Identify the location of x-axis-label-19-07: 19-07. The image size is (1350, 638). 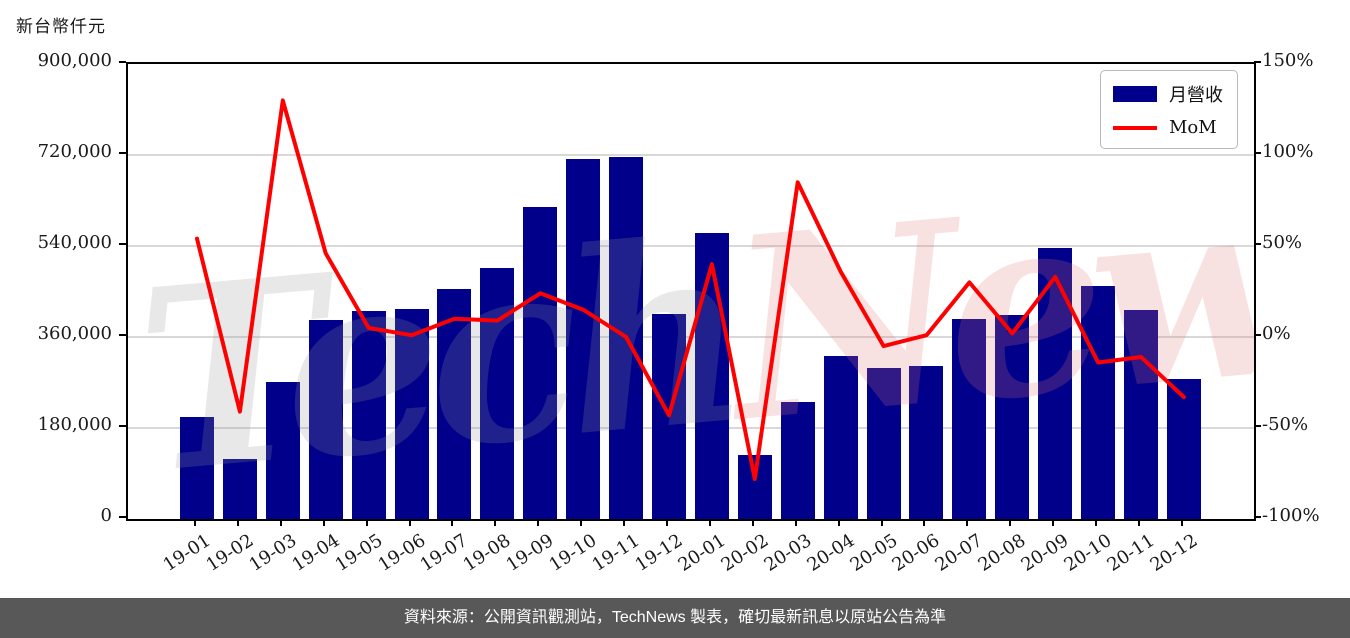
(444, 553).